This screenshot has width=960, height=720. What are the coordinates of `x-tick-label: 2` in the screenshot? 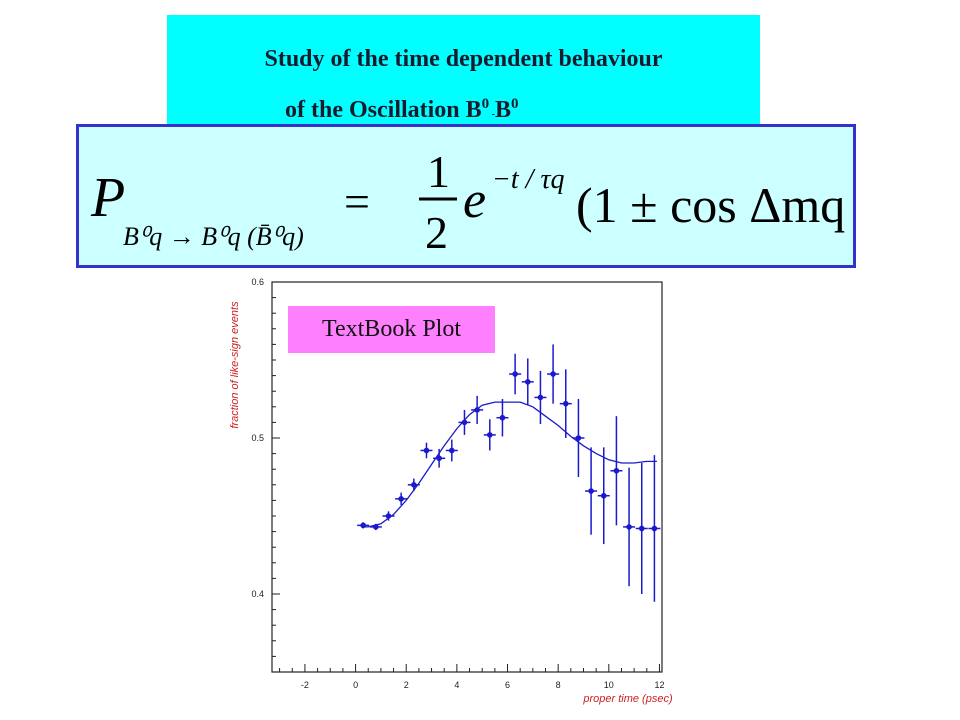 It's located at (406, 685).